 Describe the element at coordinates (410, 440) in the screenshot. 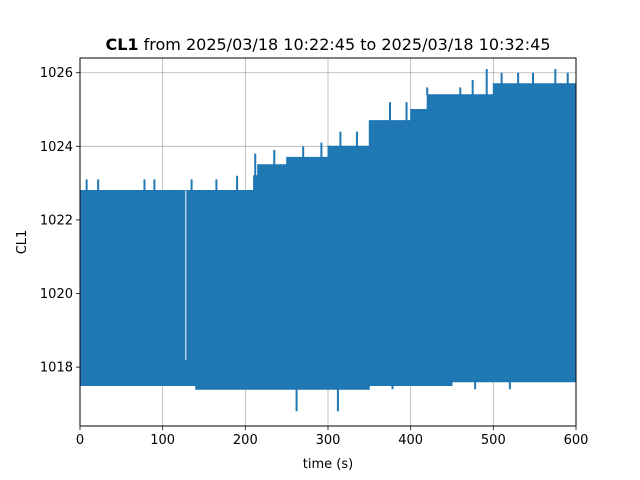

I see `x-tick-label: 400` at that location.